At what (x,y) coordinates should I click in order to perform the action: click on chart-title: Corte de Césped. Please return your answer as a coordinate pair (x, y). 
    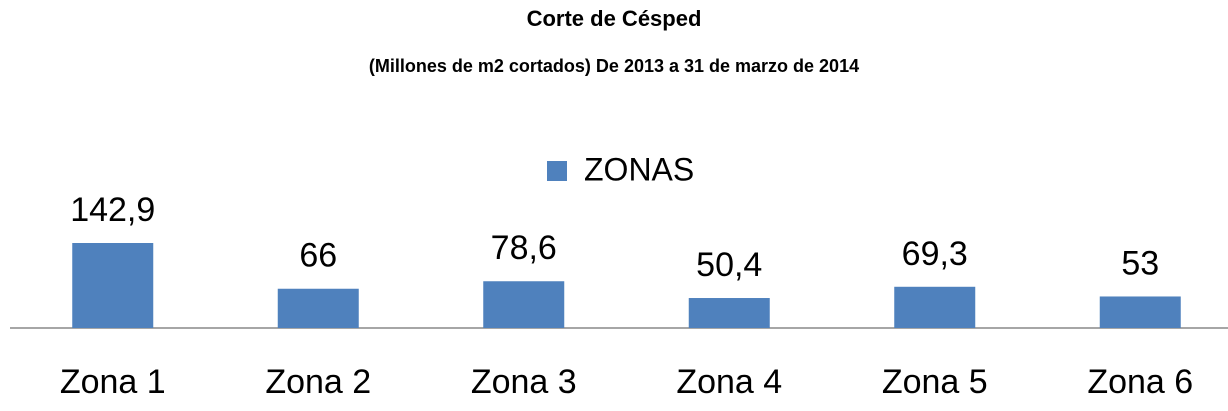
    Looking at the image, I should click on (614, 18).